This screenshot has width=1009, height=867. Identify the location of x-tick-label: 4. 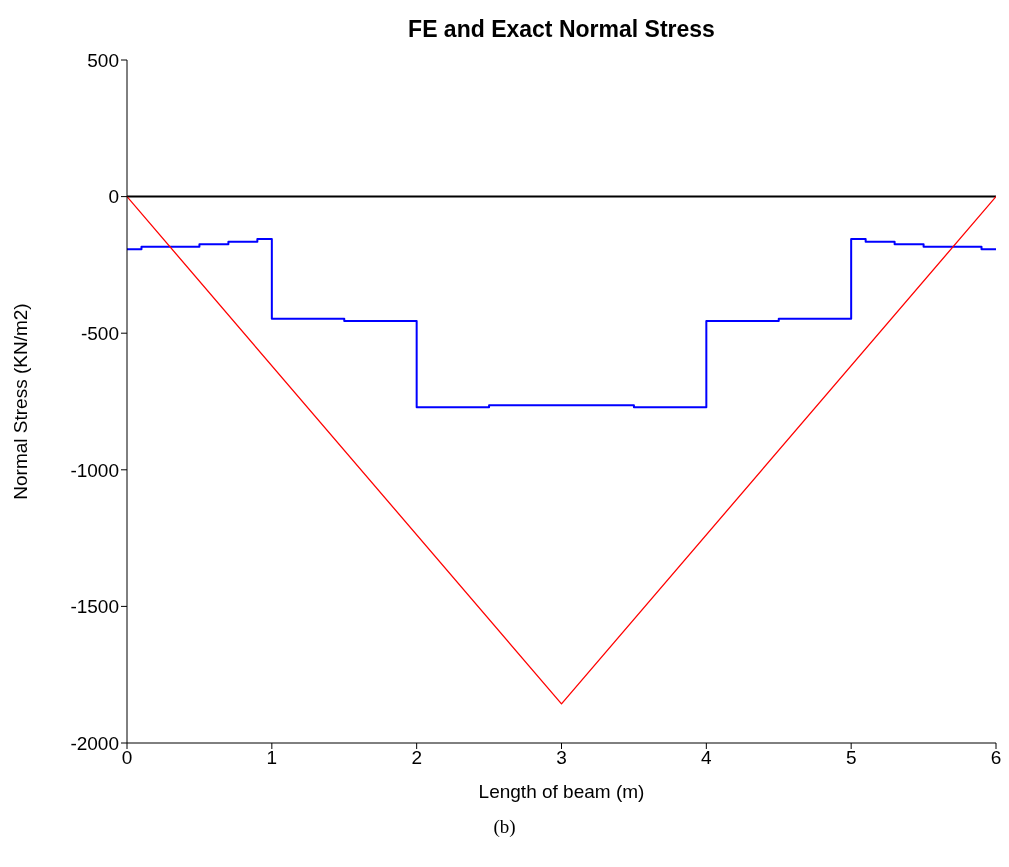
(707, 758).